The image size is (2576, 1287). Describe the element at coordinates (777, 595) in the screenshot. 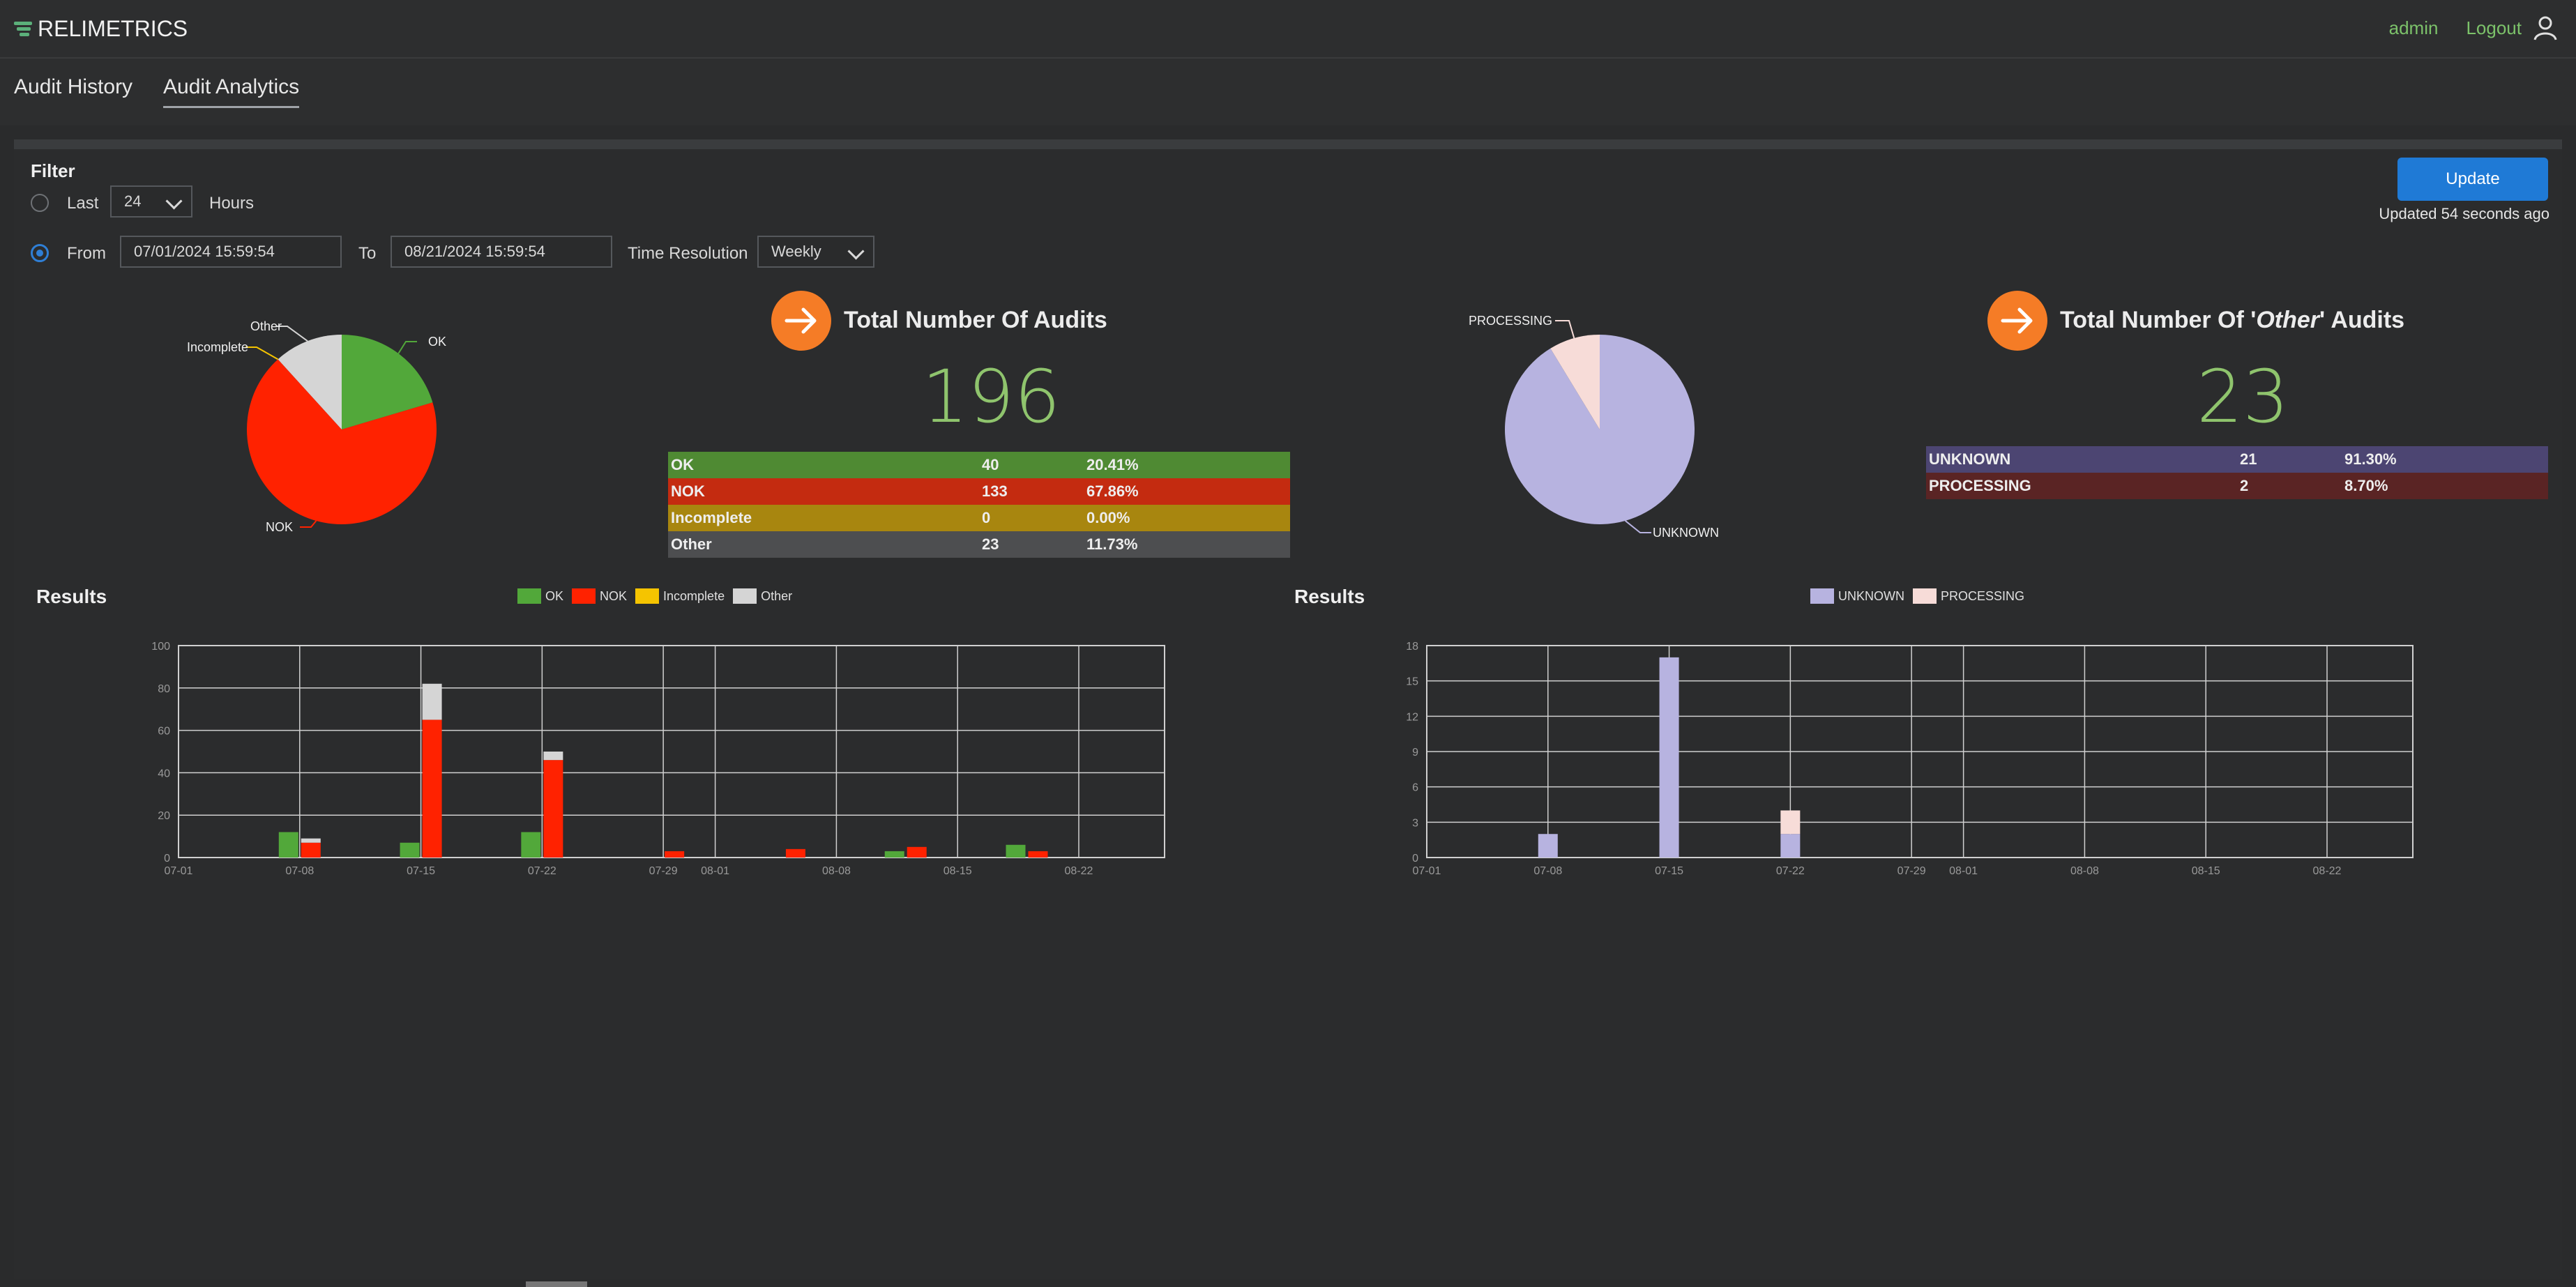

I see `legend-label-other: Other` at that location.